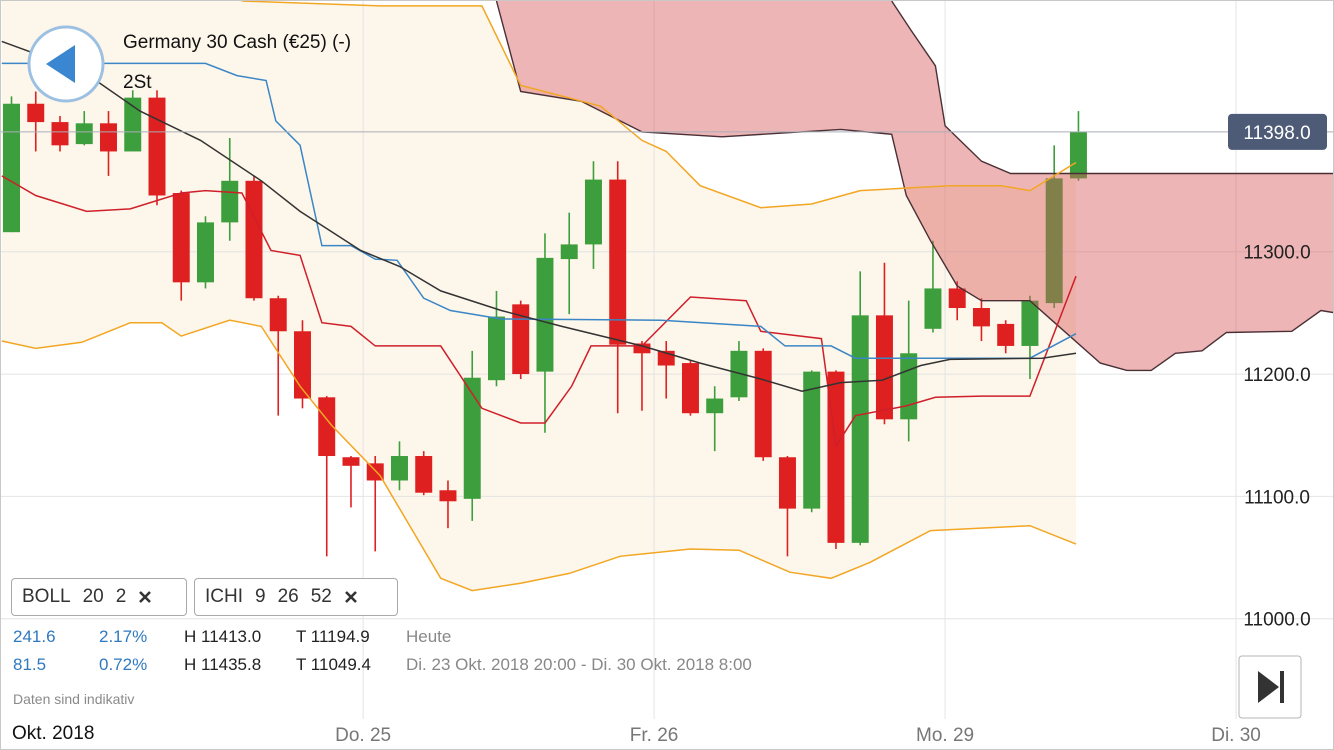  Describe the element at coordinates (654, 735) in the screenshot. I see `x-tick-label: Fr. 26` at that location.